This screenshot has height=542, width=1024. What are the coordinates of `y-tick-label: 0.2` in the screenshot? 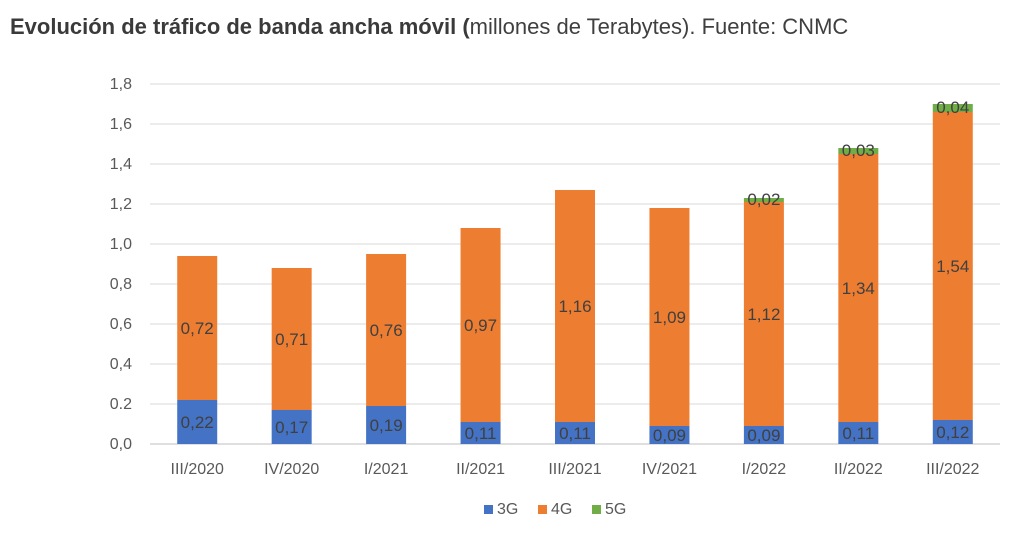 It's located at (121, 404).